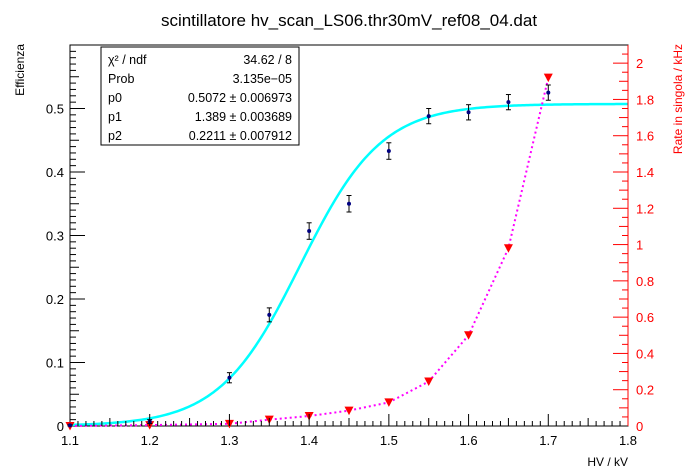 The width and height of the screenshot is (698, 474). Describe the element at coordinates (645, 317) in the screenshot. I see `y2-tick-label: 0.6` at that location.